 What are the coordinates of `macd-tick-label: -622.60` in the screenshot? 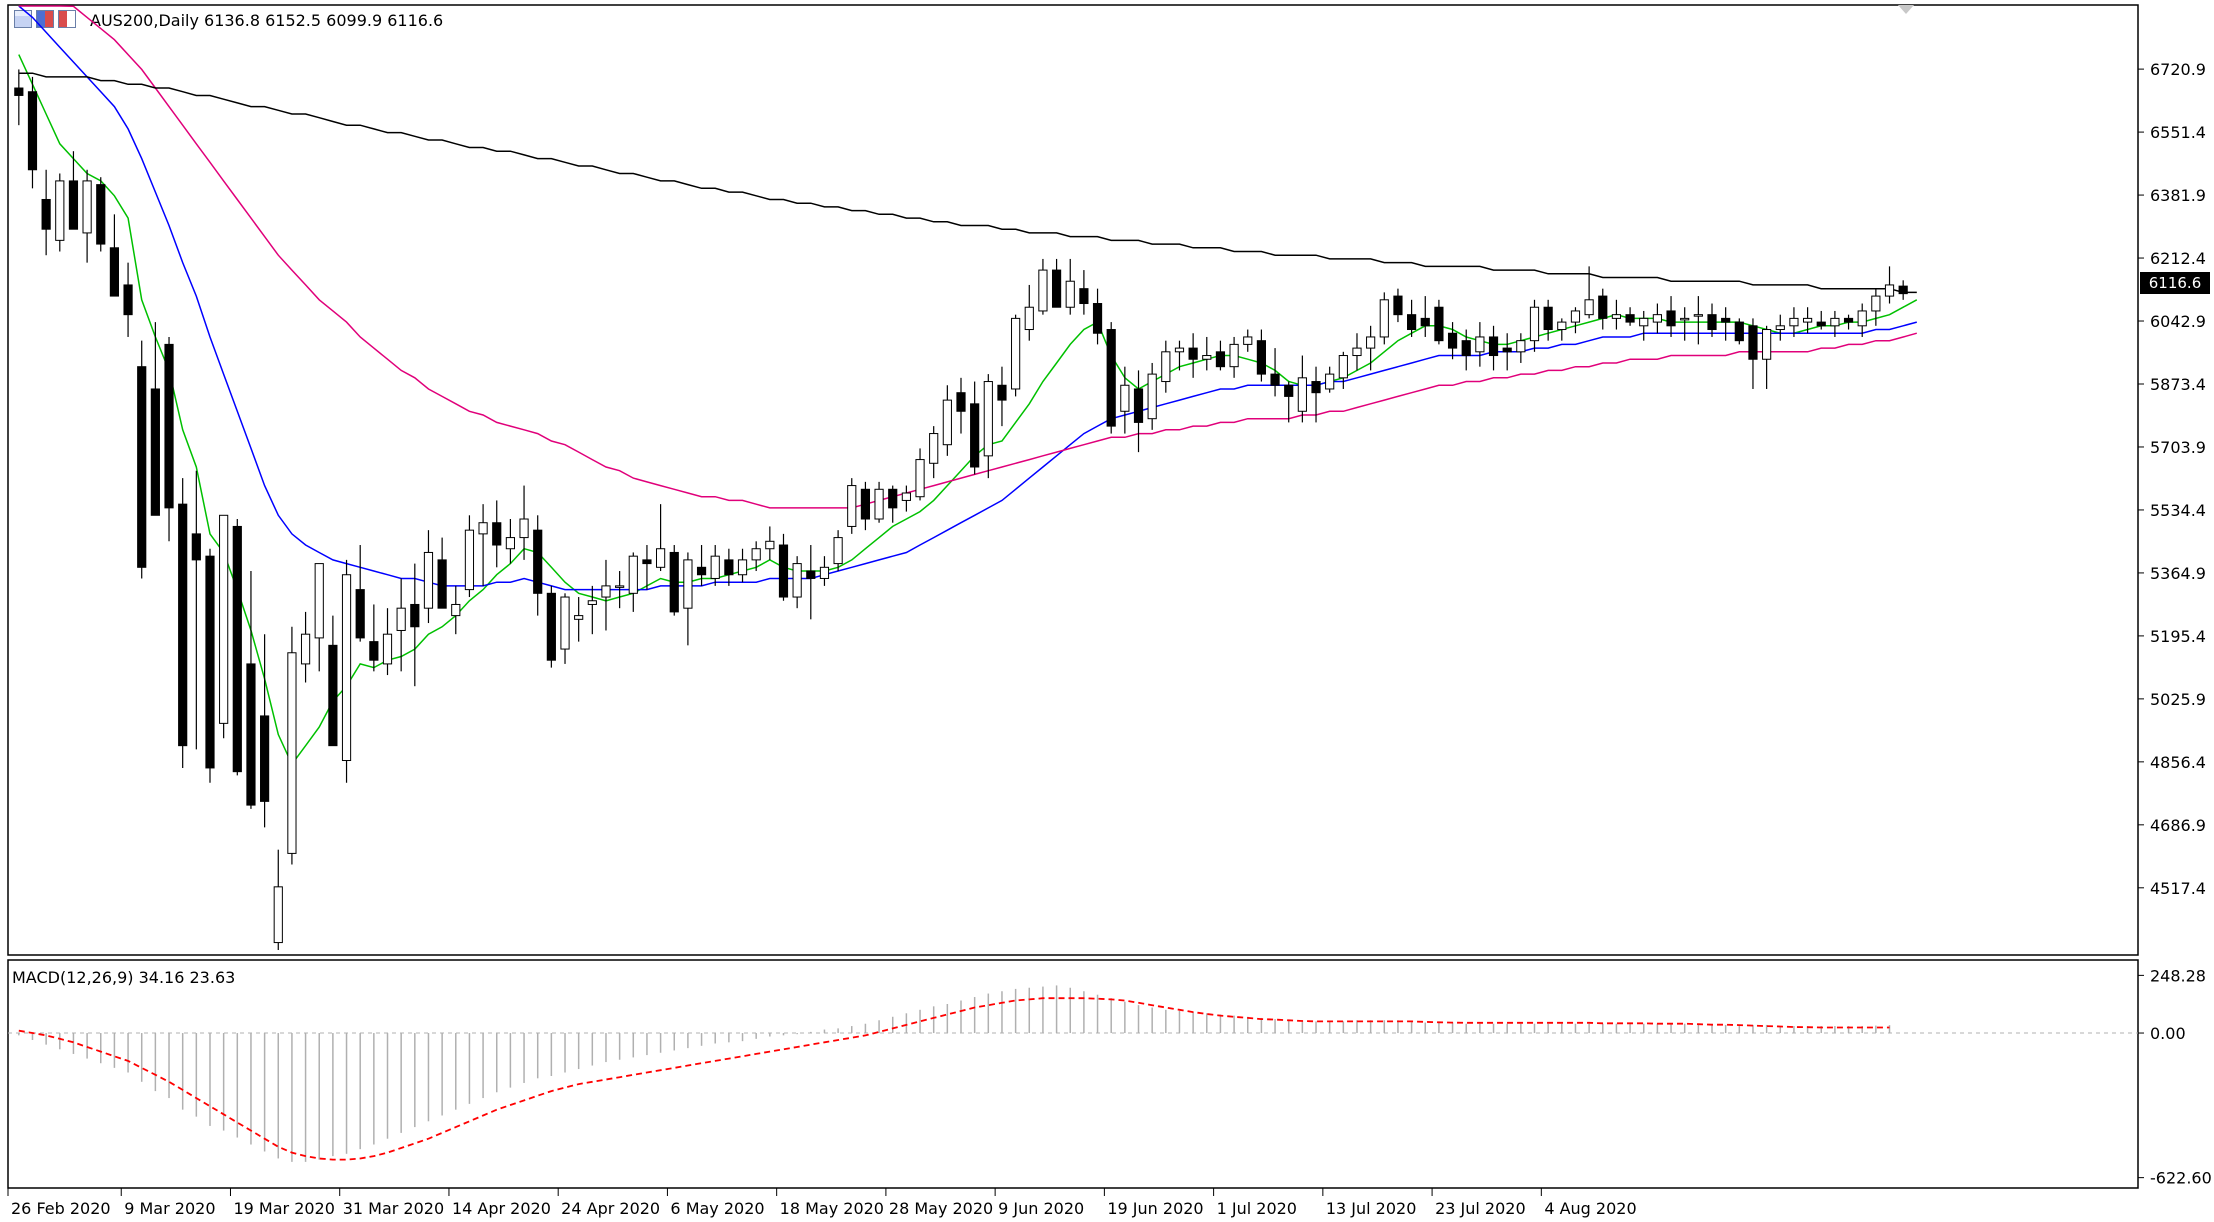 It's located at (2181, 1178).